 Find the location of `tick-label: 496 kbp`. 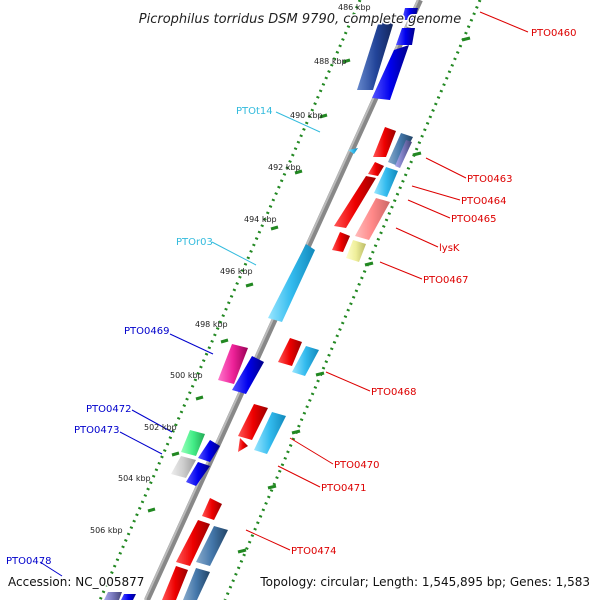

tick-label: 496 kbp is located at coordinates (236, 271).